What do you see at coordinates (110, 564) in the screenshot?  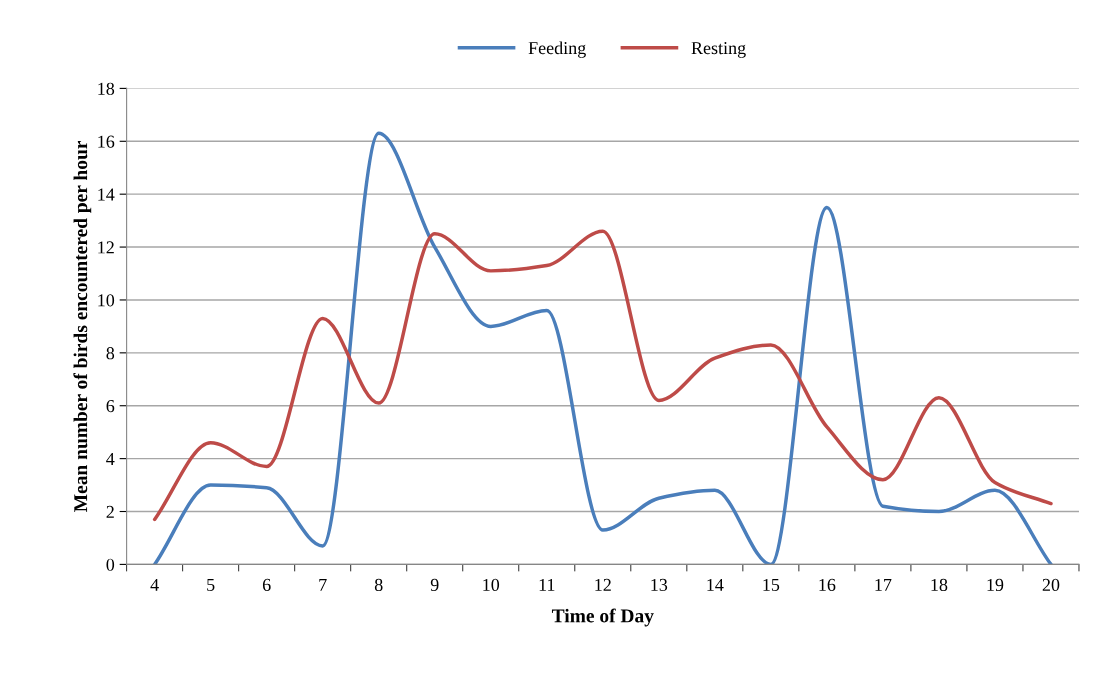 I see `y-tick-label: 0` at bounding box center [110, 564].